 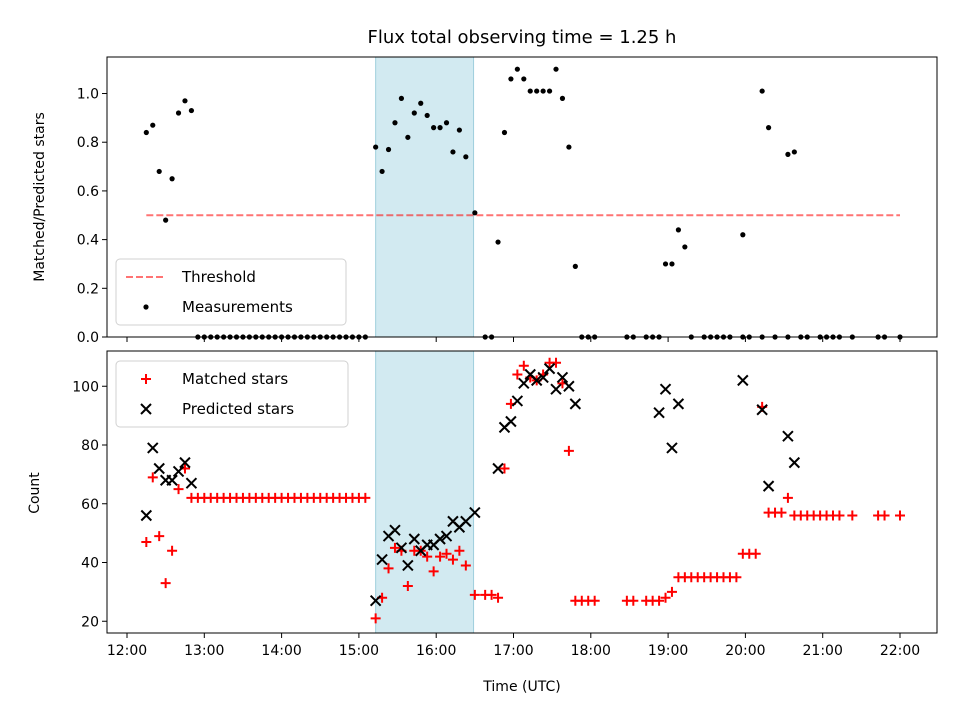 I want to click on y-tick-label: 80, so click(x=90, y=446).